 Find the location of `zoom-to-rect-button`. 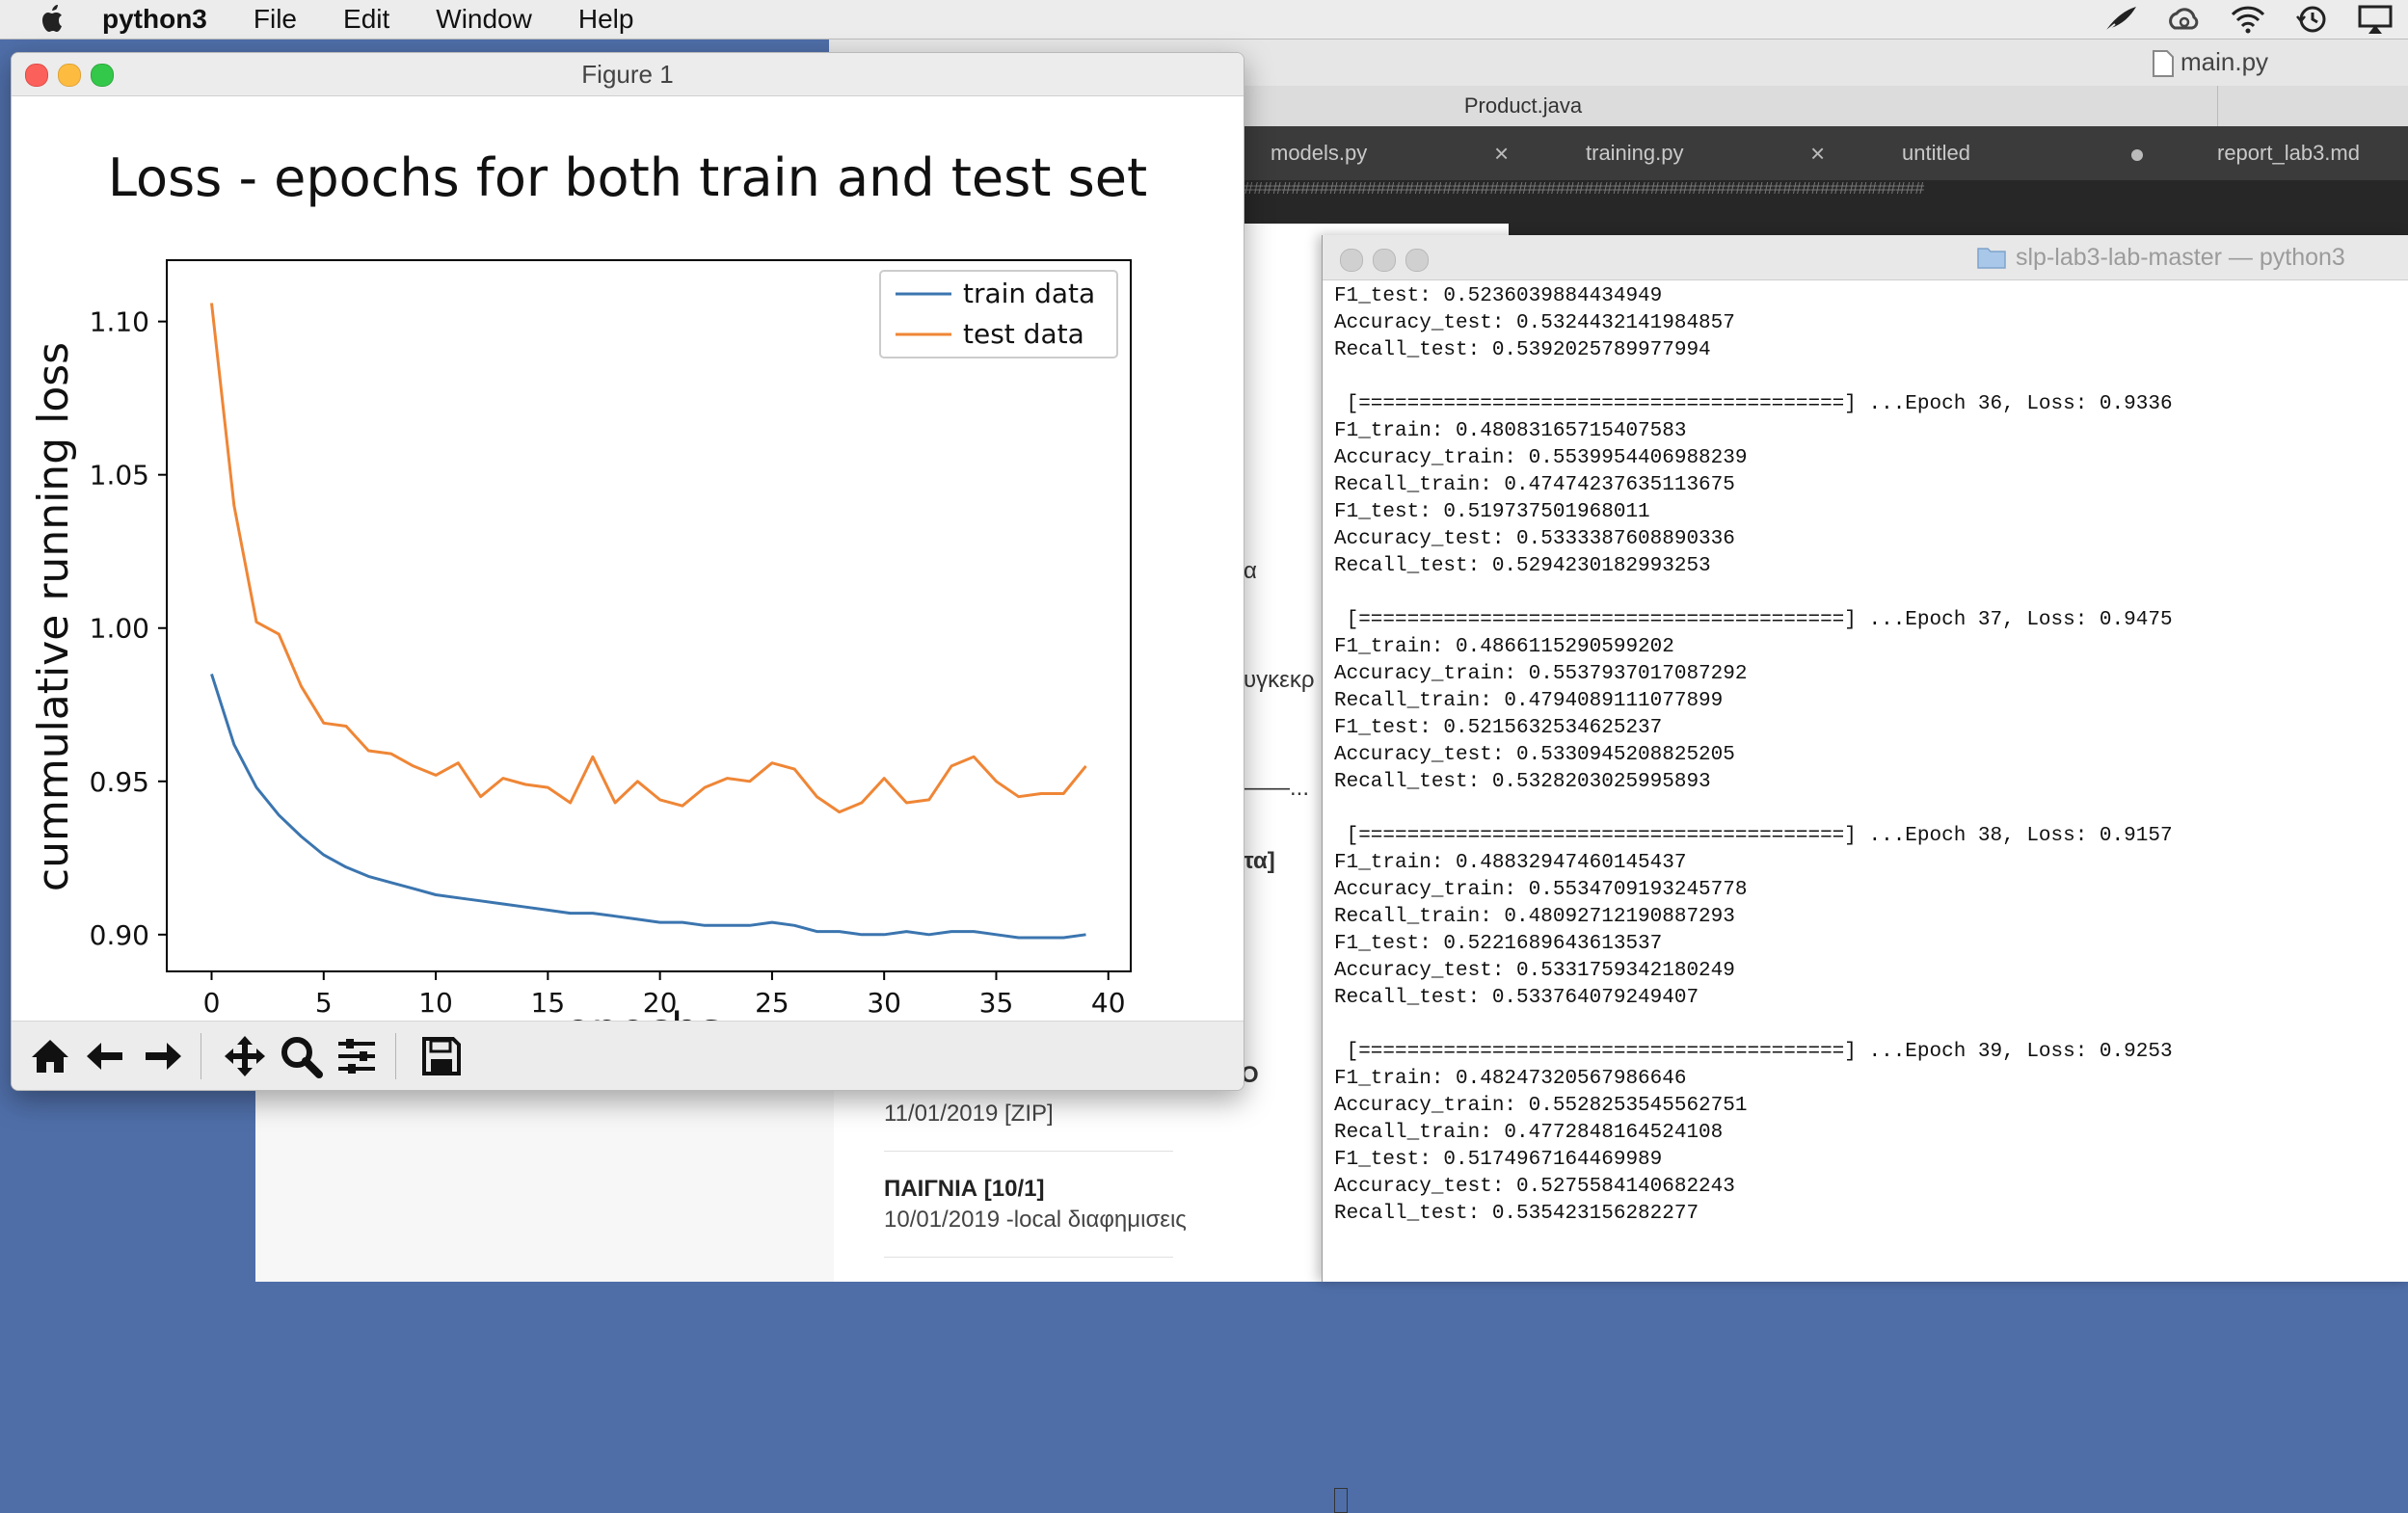

zoom-to-rect-button is located at coordinates (301, 1056).